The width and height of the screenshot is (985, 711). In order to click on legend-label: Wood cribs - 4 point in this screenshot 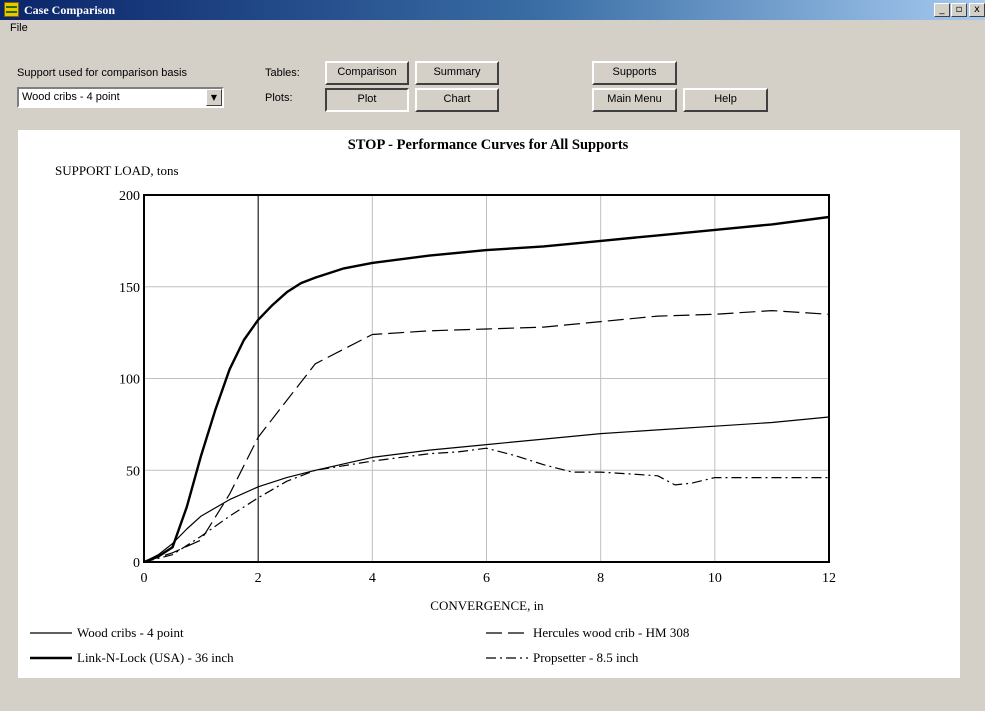, I will do `click(130, 632)`.